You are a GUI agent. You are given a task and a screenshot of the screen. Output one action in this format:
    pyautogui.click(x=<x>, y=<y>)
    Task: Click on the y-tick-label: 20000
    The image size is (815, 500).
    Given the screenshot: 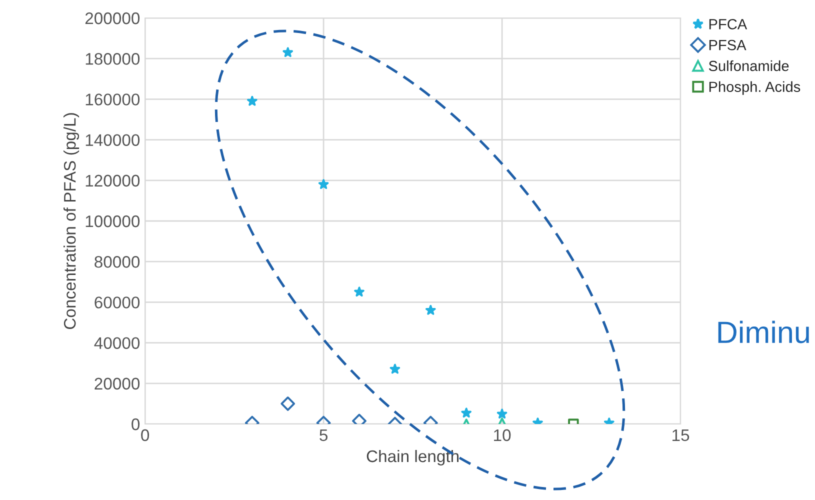 What is the action you would take?
    pyautogui.click(x=117, y=384)
    